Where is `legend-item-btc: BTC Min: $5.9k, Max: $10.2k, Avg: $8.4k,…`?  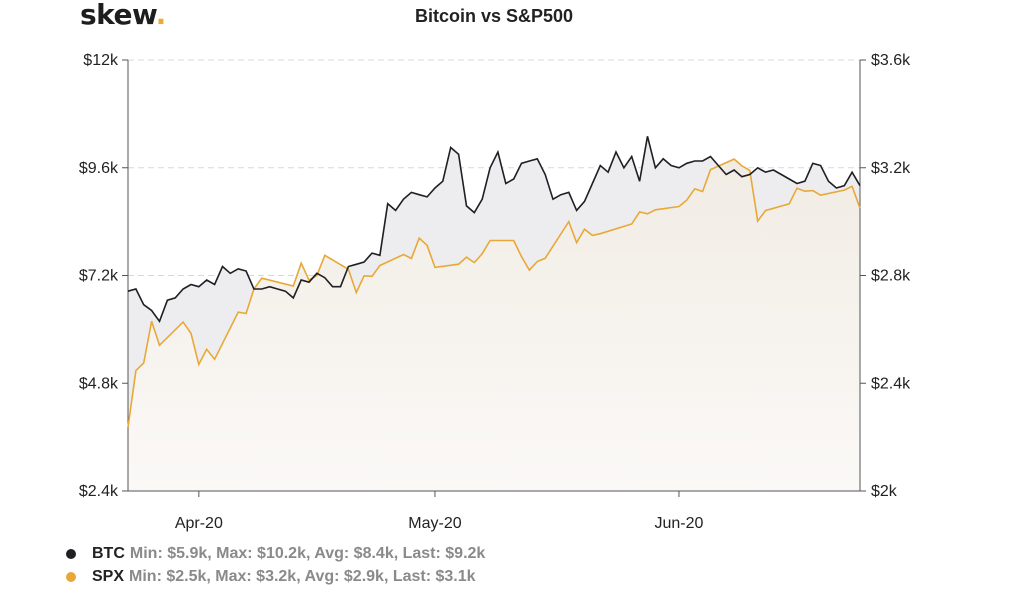 legend-item-btc: BTC Min: $5.9k, Max: $10.2k, Avg: $8.4k,… is located at coordinates (275, 553).